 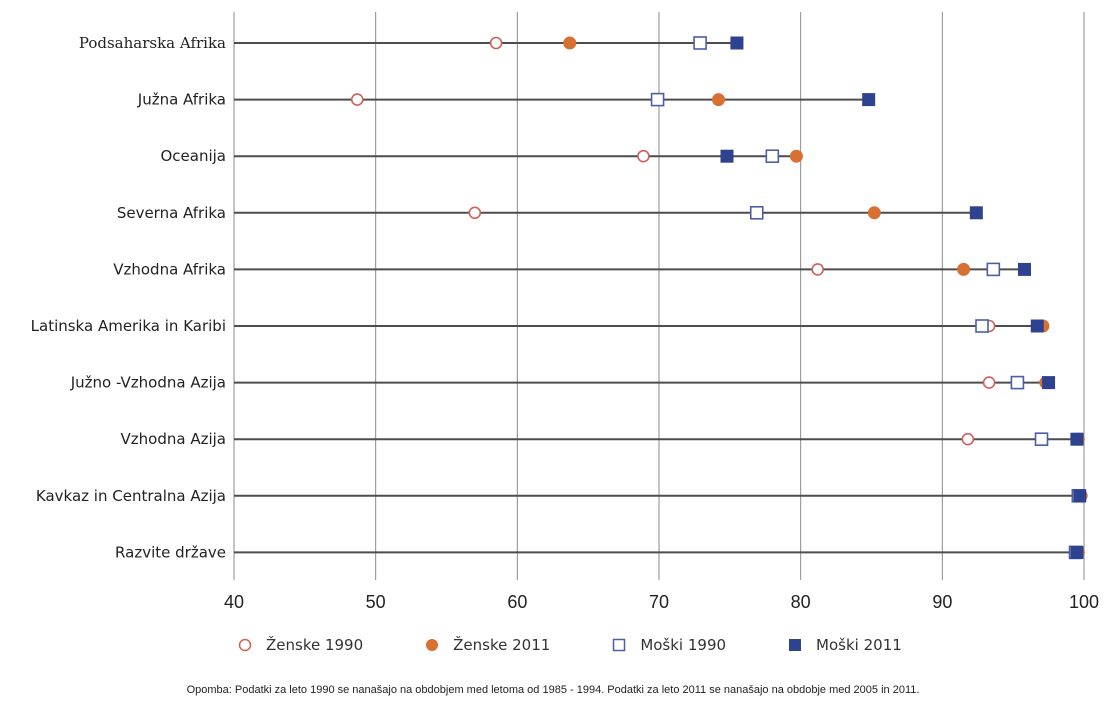 I want to click on category-label: Južno -Vzhodna Azija, so click(x=148, y=383).